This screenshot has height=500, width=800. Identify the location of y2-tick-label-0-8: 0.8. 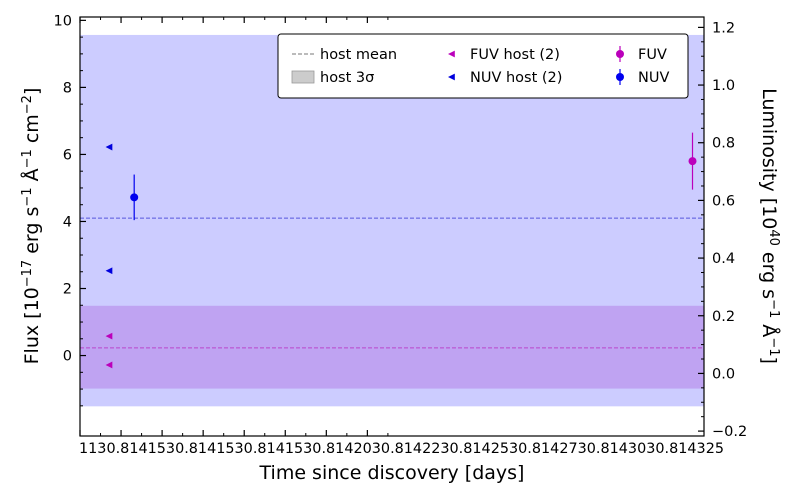
(723, 144).